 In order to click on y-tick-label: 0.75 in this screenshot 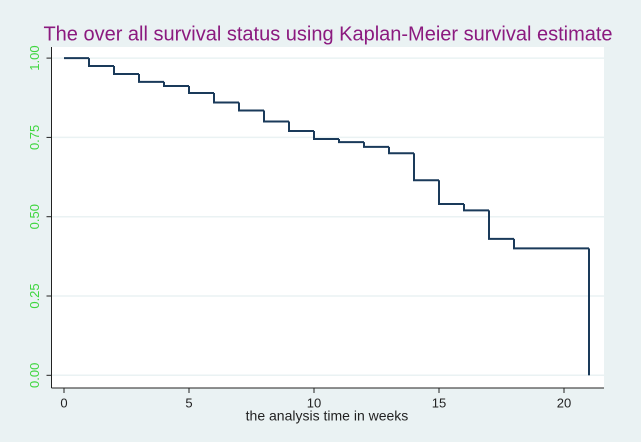, I will do `click(34, 137)`.